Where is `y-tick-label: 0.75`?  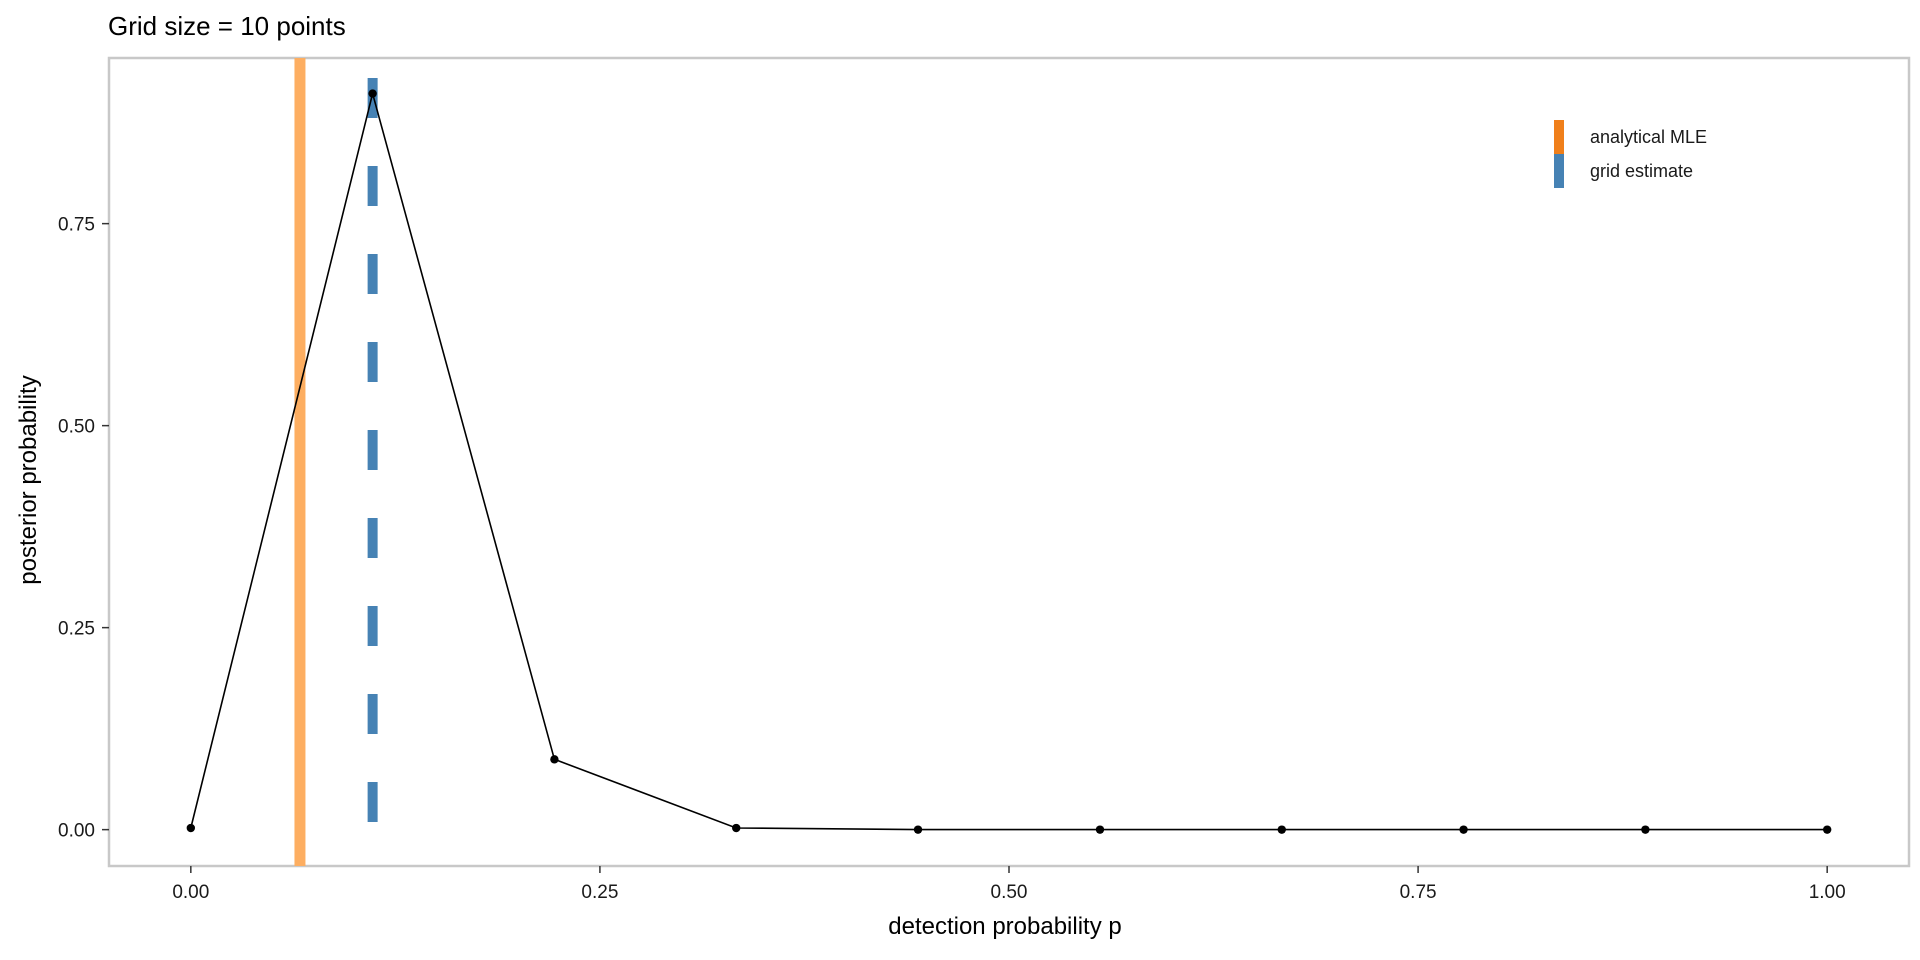
y-tick-label: 0.75 is located at coordinates (76, 225).